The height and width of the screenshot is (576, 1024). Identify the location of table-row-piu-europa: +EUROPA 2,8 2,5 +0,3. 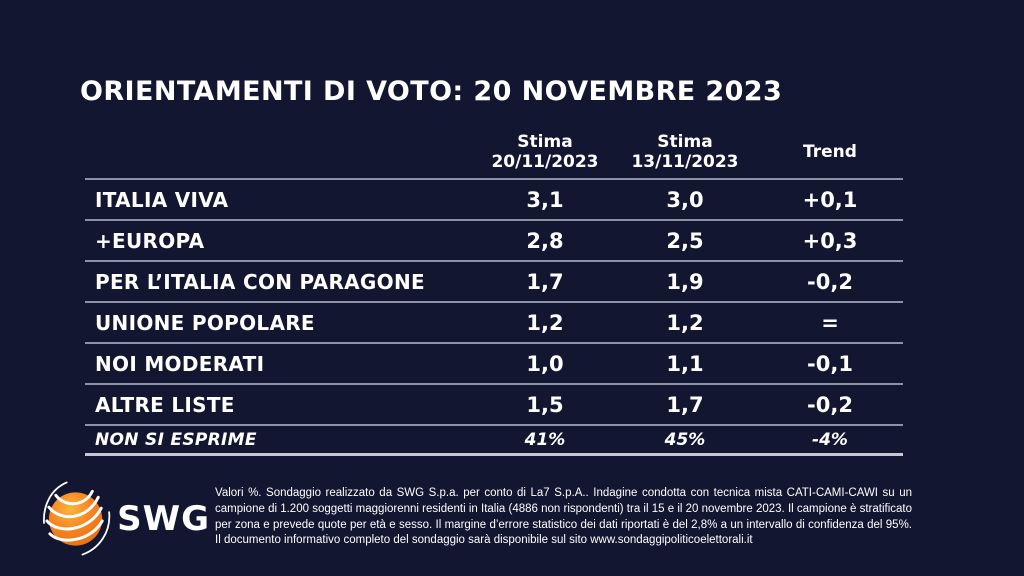
(494, 241).